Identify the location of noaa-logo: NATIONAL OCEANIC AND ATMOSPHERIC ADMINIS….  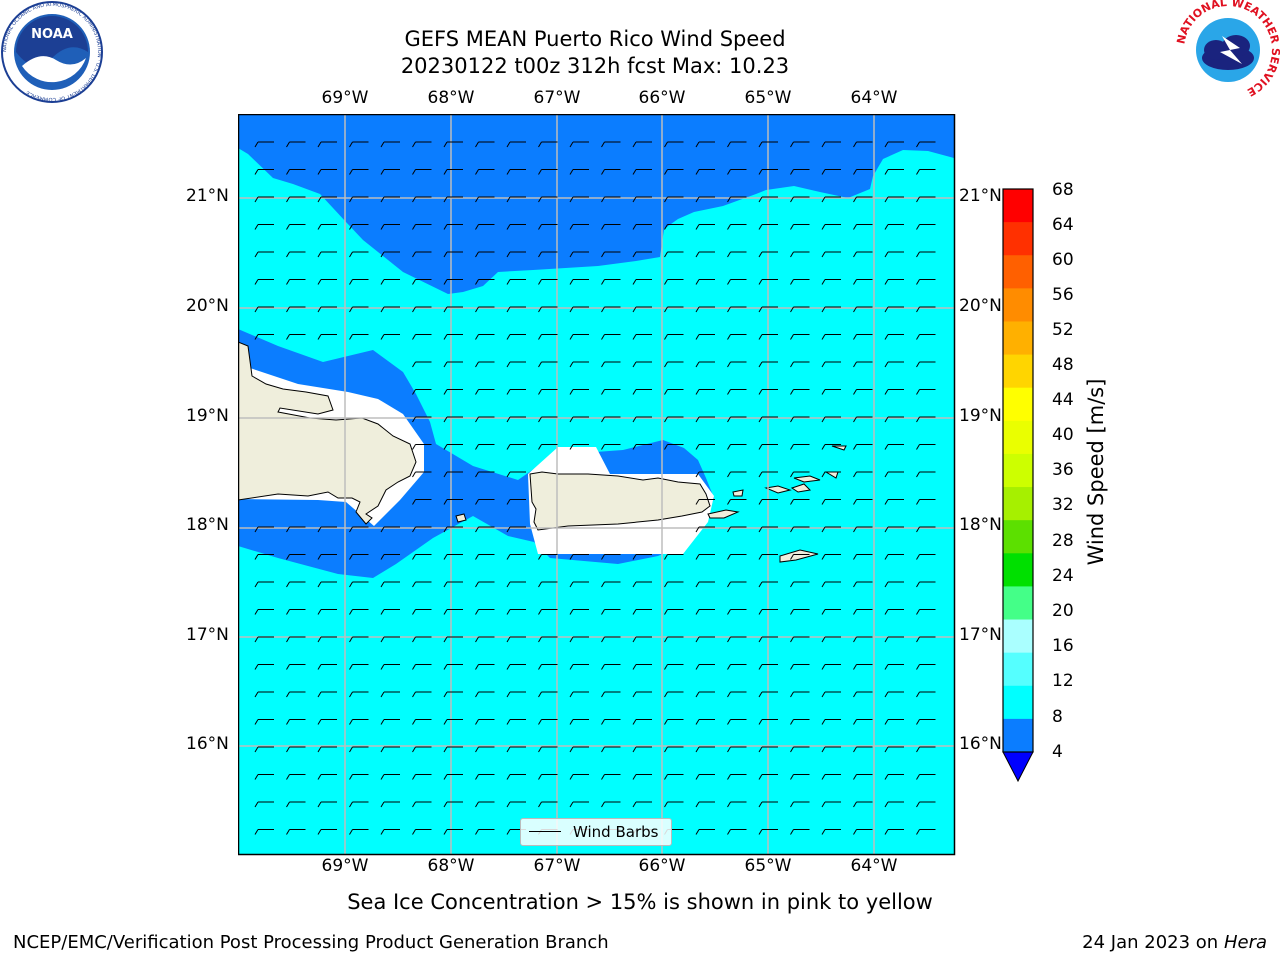
(52, 52).